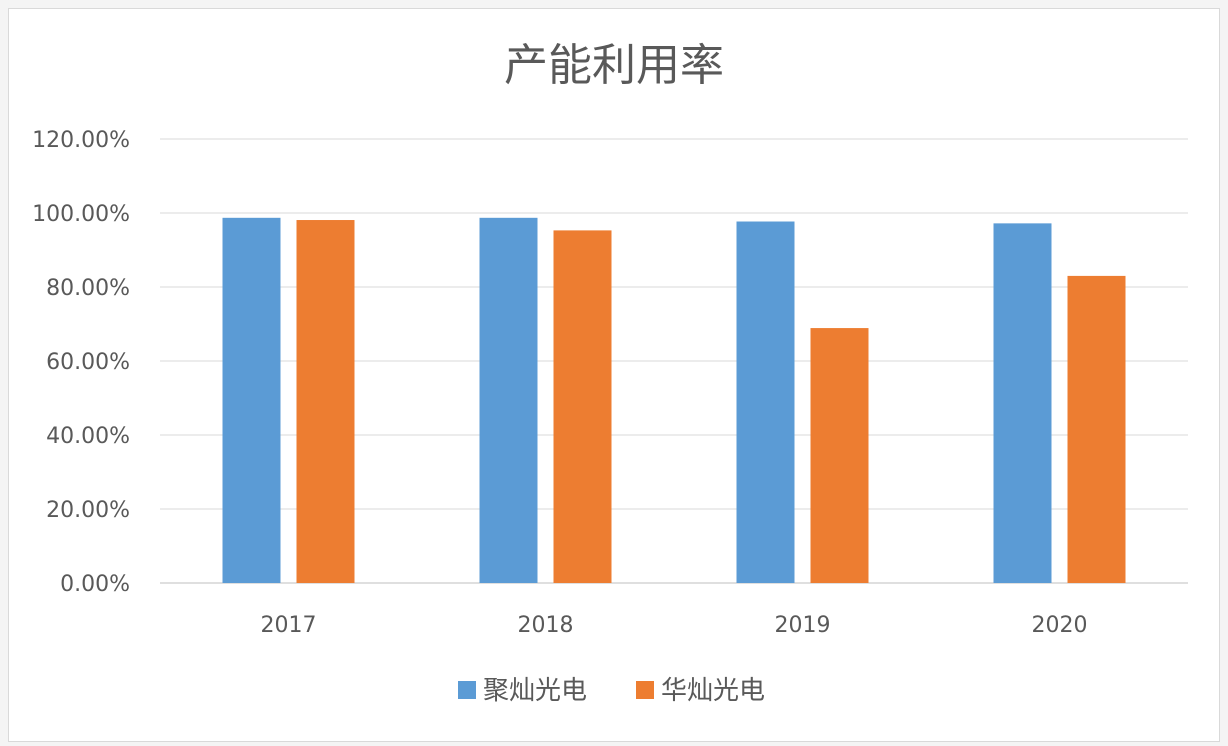 This screenshot has height=746, width=1228. Describe the element at coordinates (95, 584) in the screenshot. I see `y-tick-label: 0.00%` at that location.